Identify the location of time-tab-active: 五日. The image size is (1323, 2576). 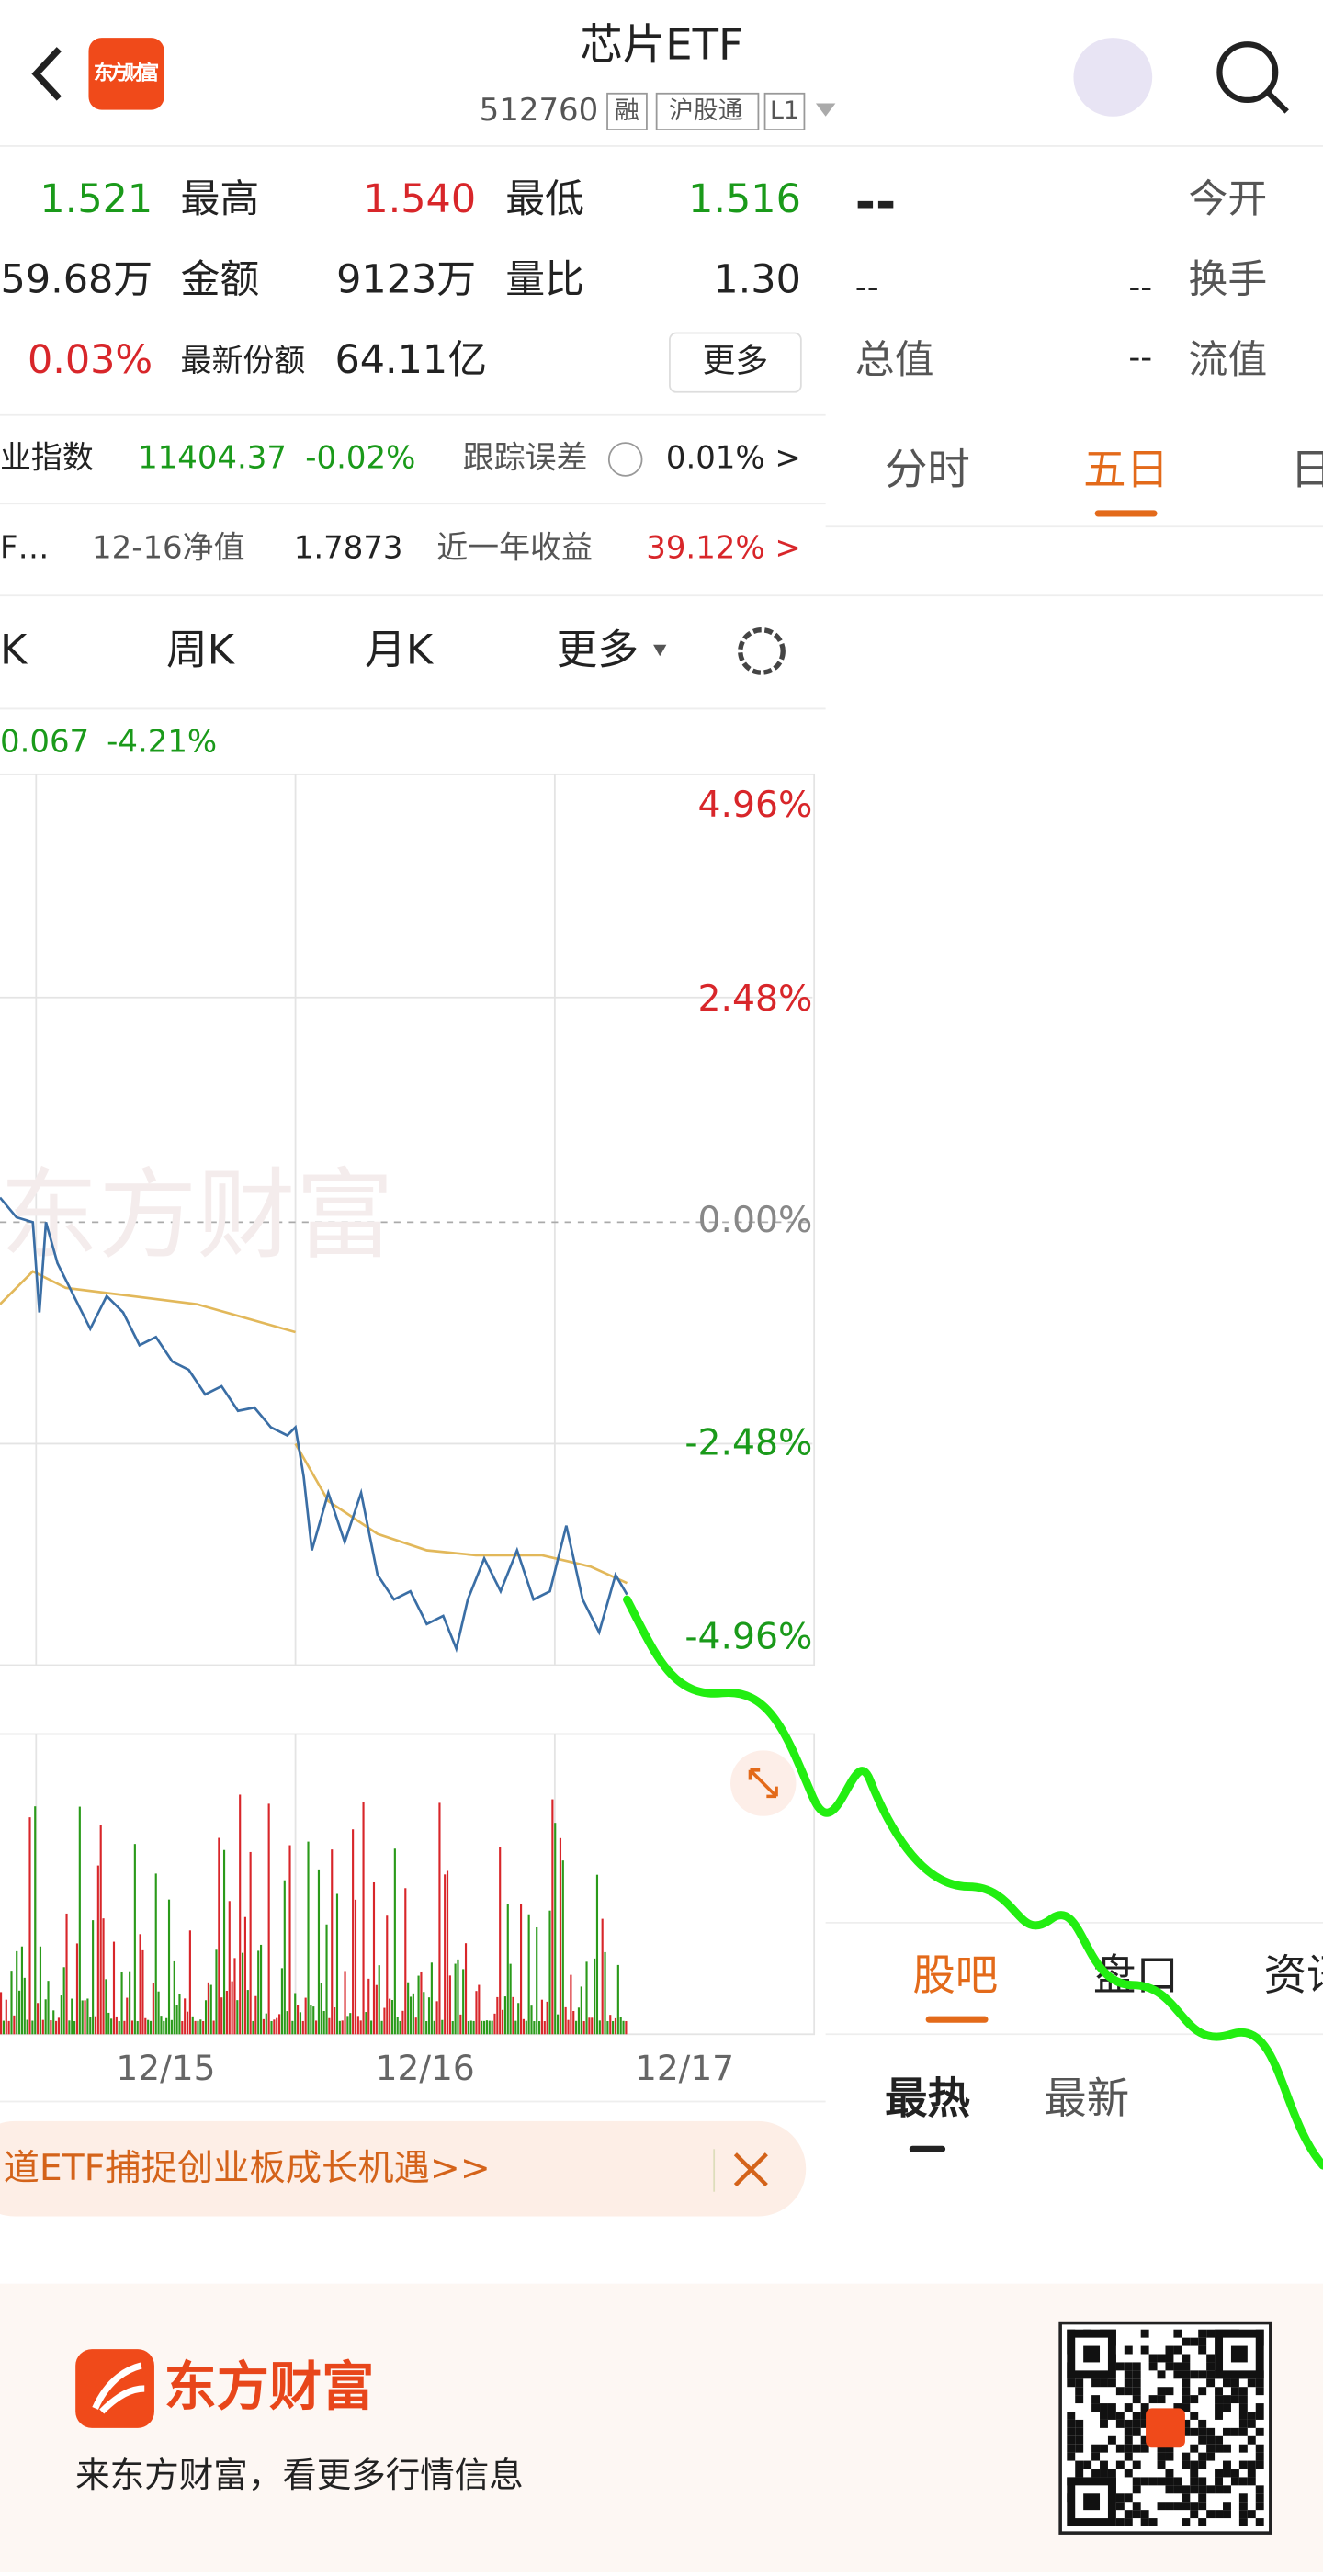
(1126, 469).